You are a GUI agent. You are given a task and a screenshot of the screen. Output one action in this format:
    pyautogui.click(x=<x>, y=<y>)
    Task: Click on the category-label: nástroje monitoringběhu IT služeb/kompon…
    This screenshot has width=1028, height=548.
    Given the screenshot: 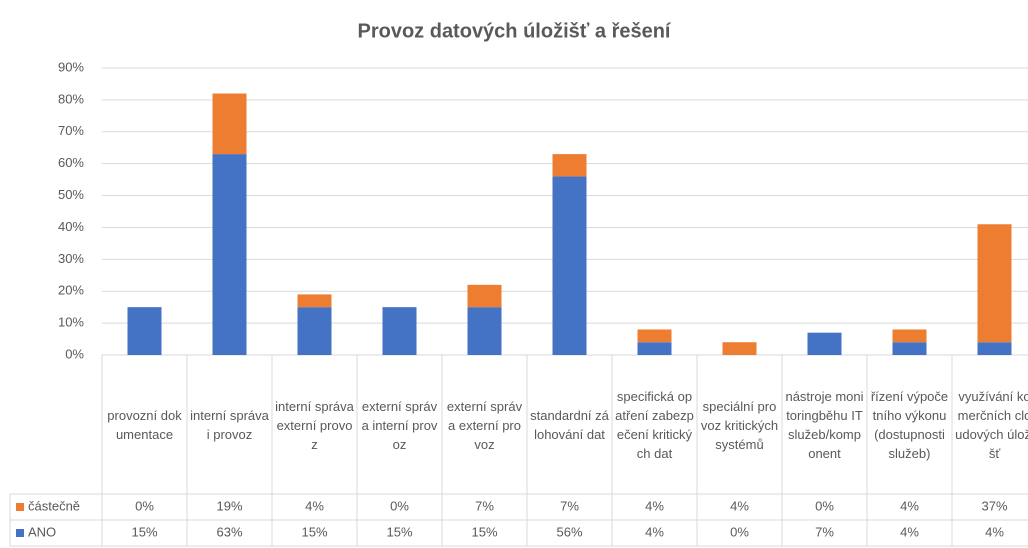 What is the action you would take?
    pyautogui.click(x=824, y=425)
    